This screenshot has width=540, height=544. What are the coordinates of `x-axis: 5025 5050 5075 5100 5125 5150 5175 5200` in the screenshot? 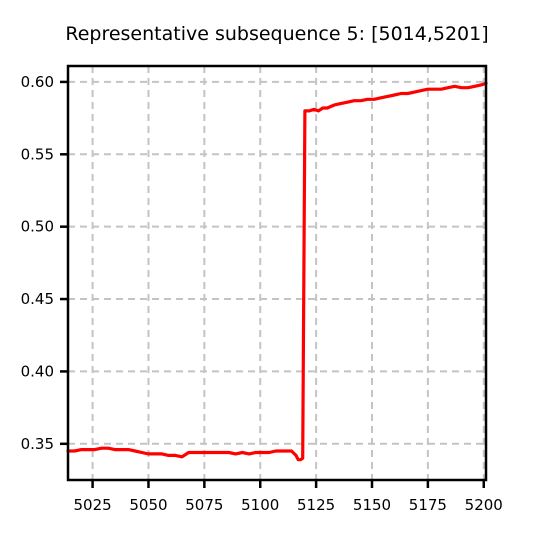 It's located at (288, 497).